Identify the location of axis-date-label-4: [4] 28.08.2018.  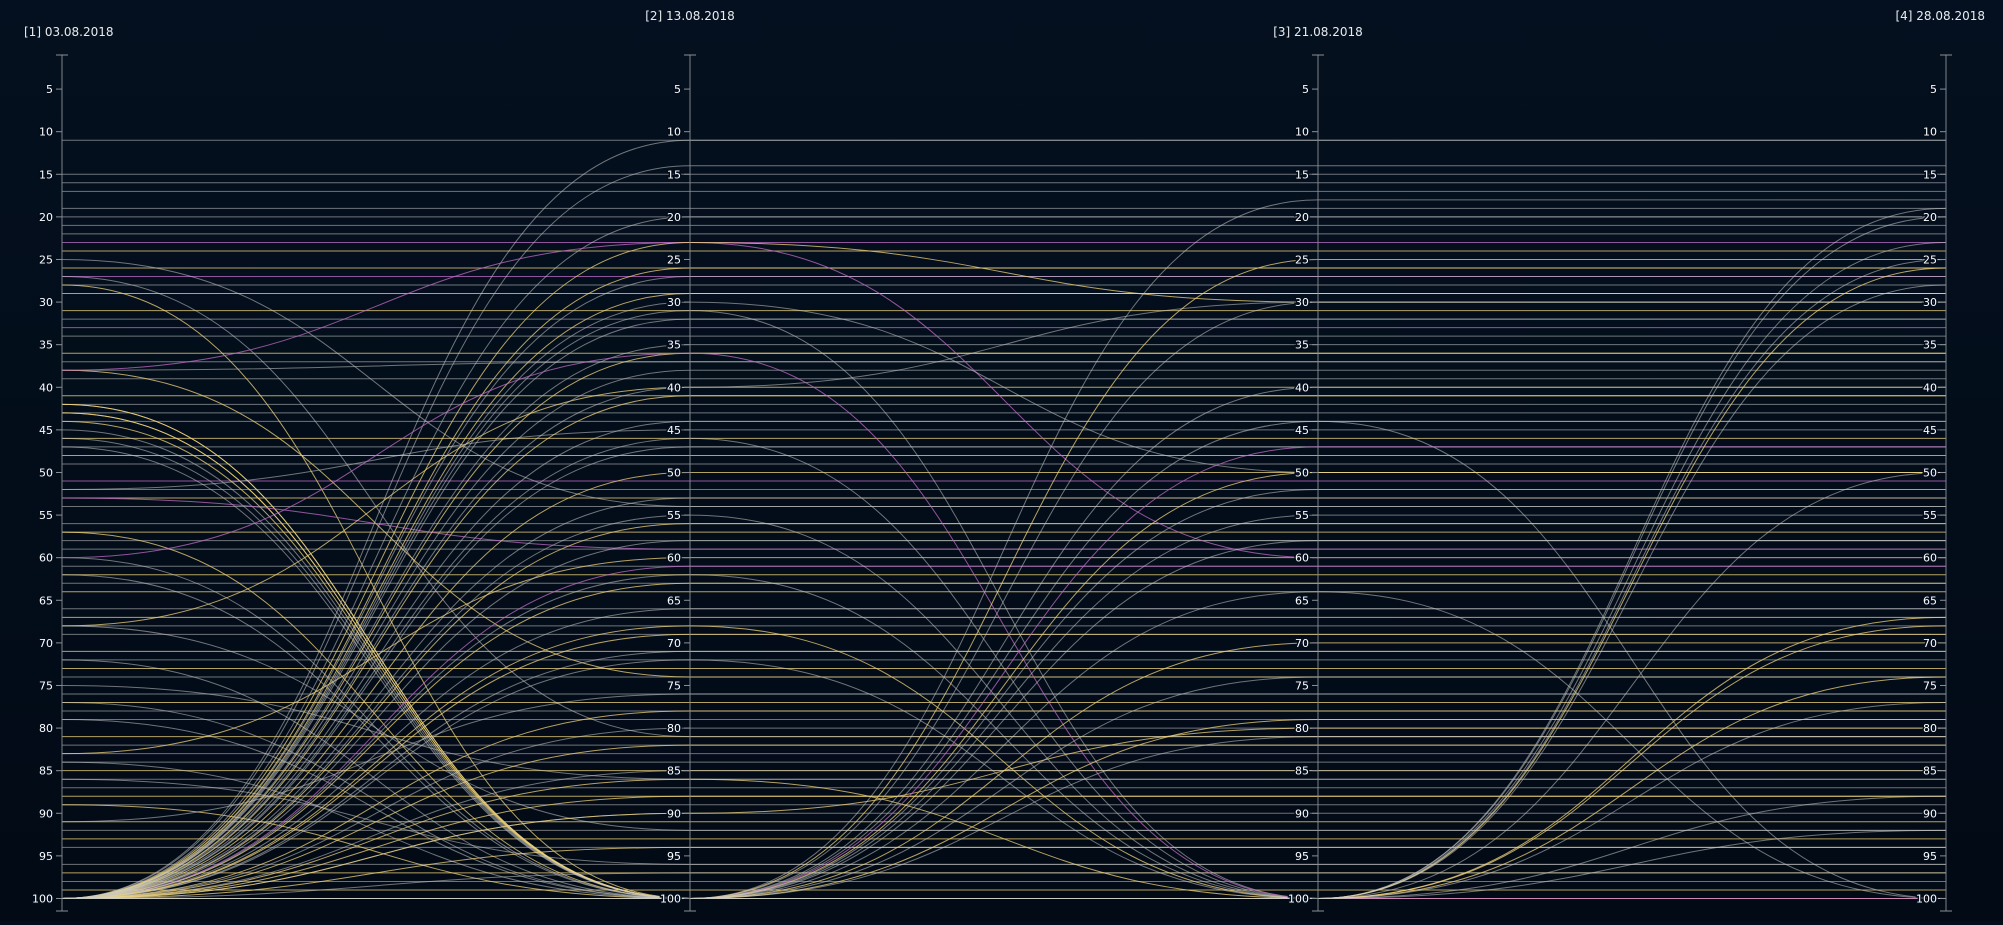
(1940, 16).